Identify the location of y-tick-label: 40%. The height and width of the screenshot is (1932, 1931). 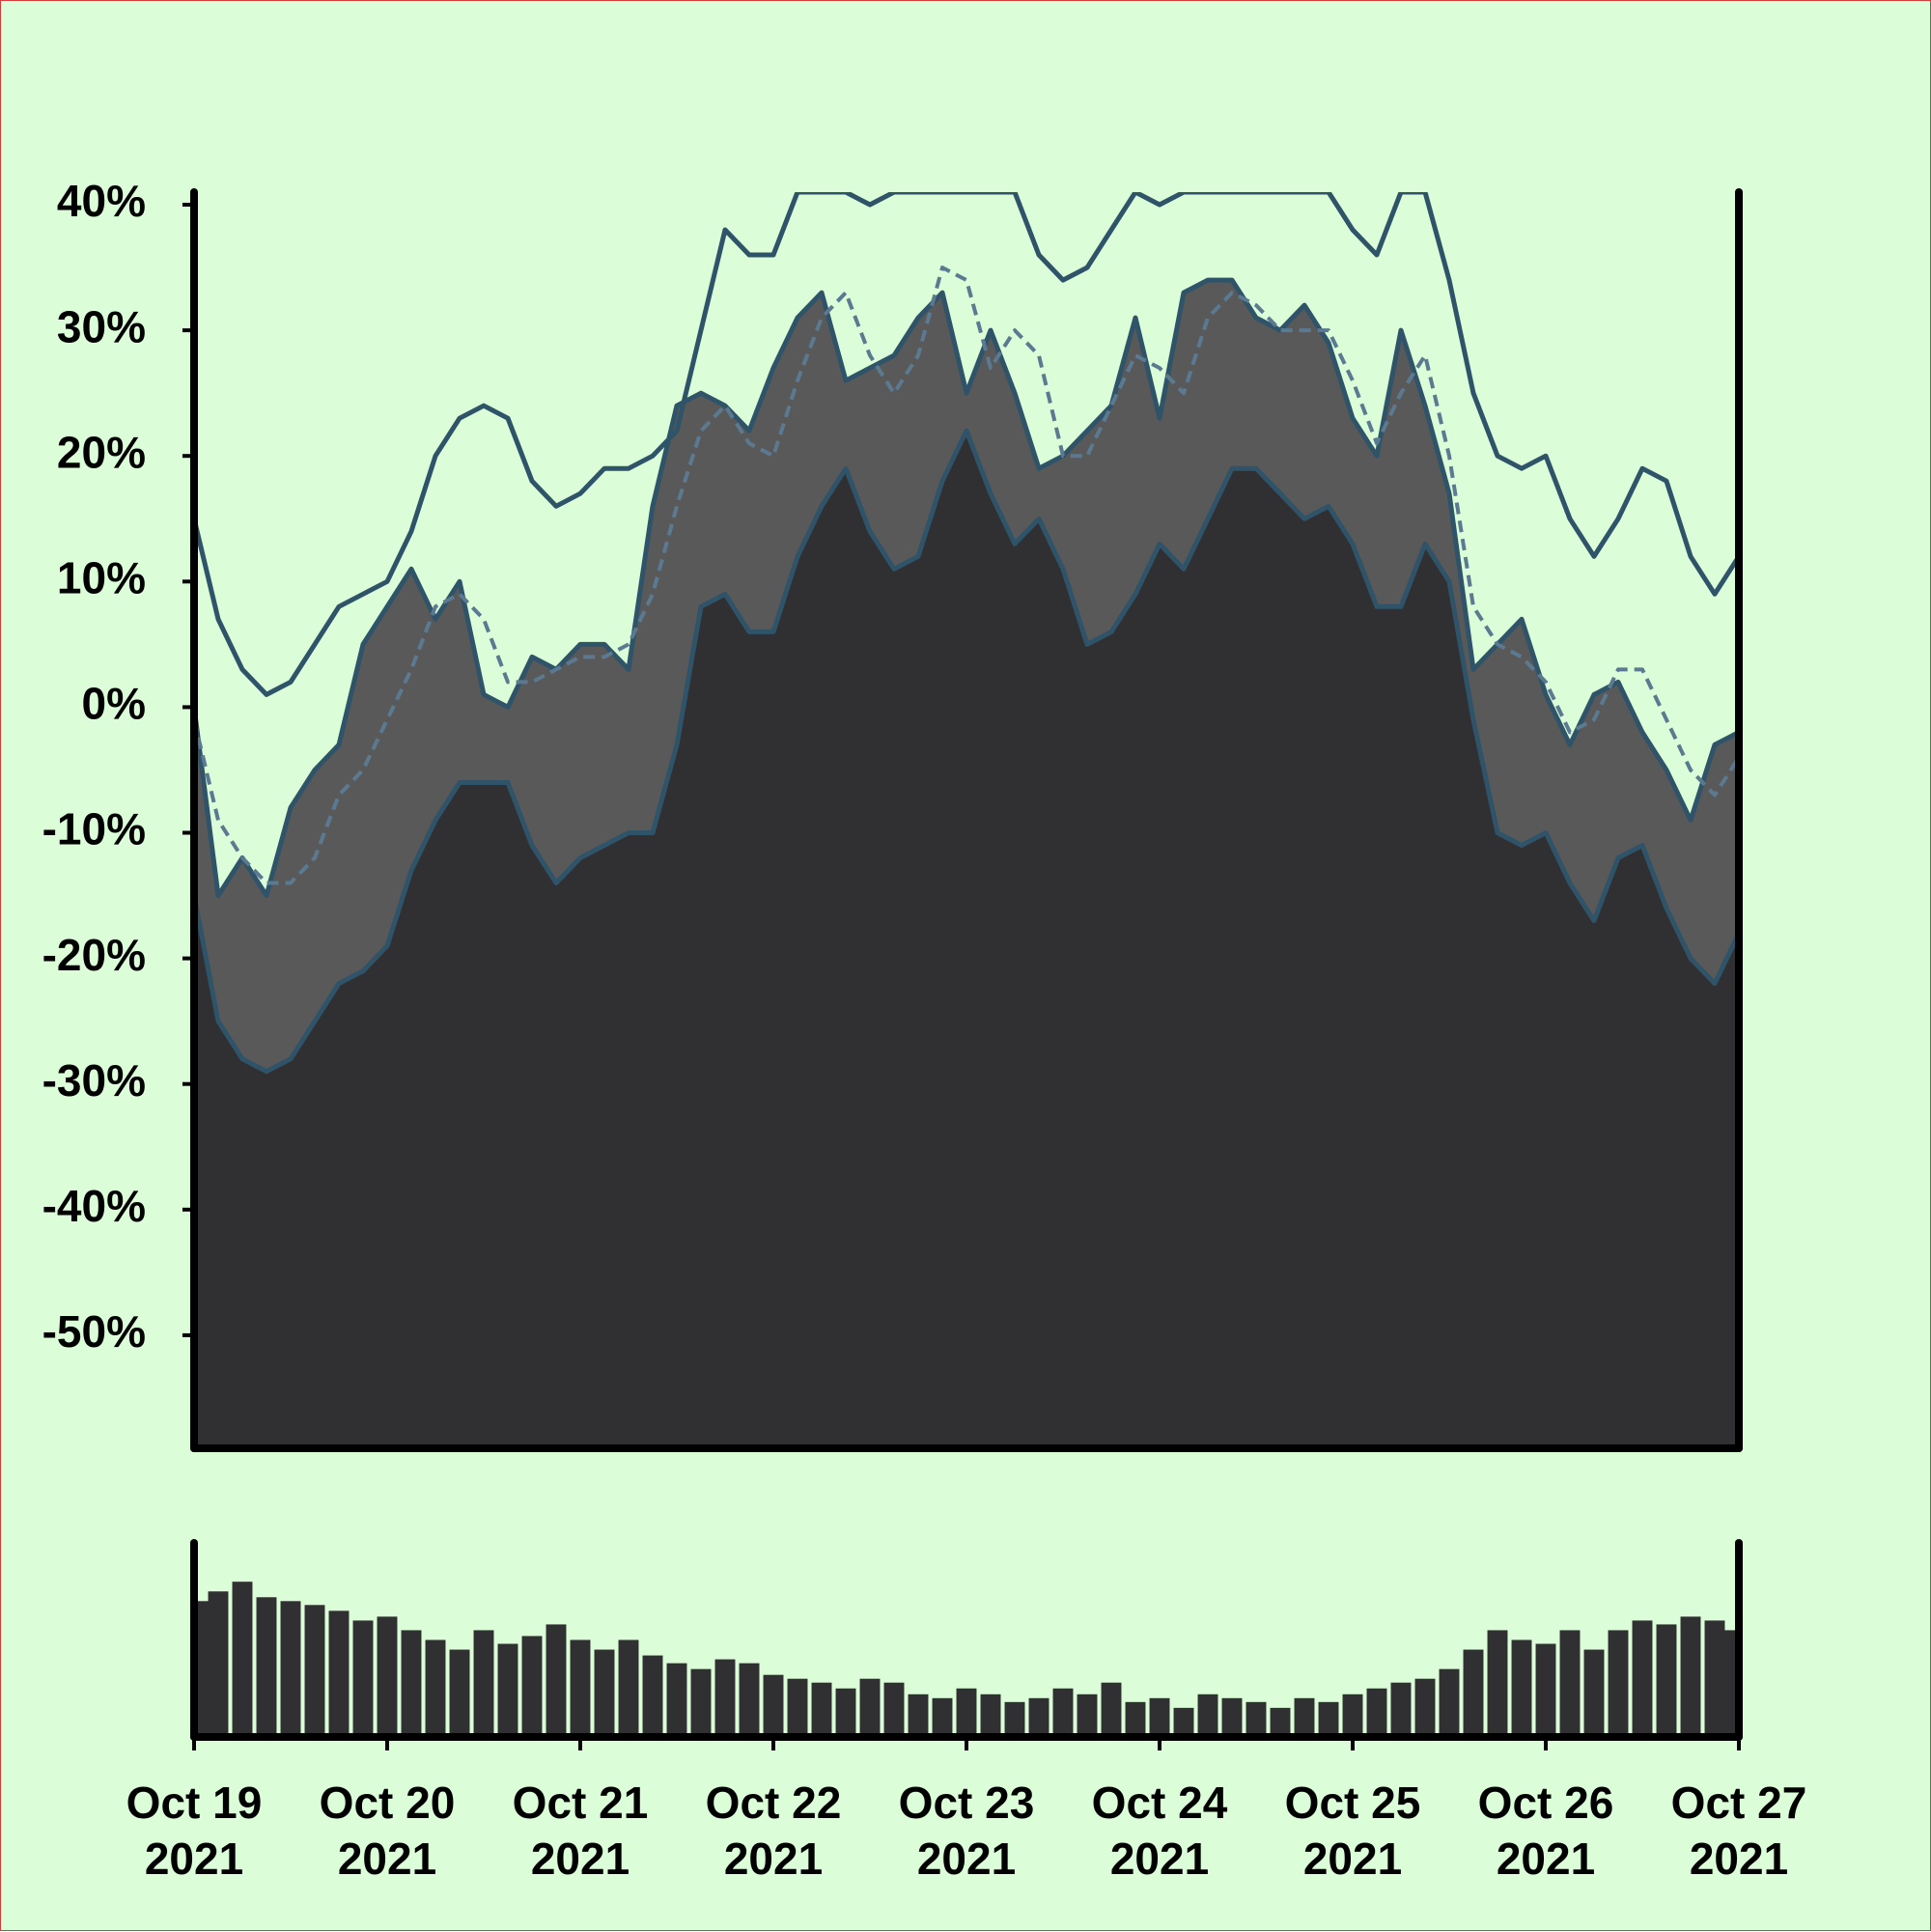
(101, 201).